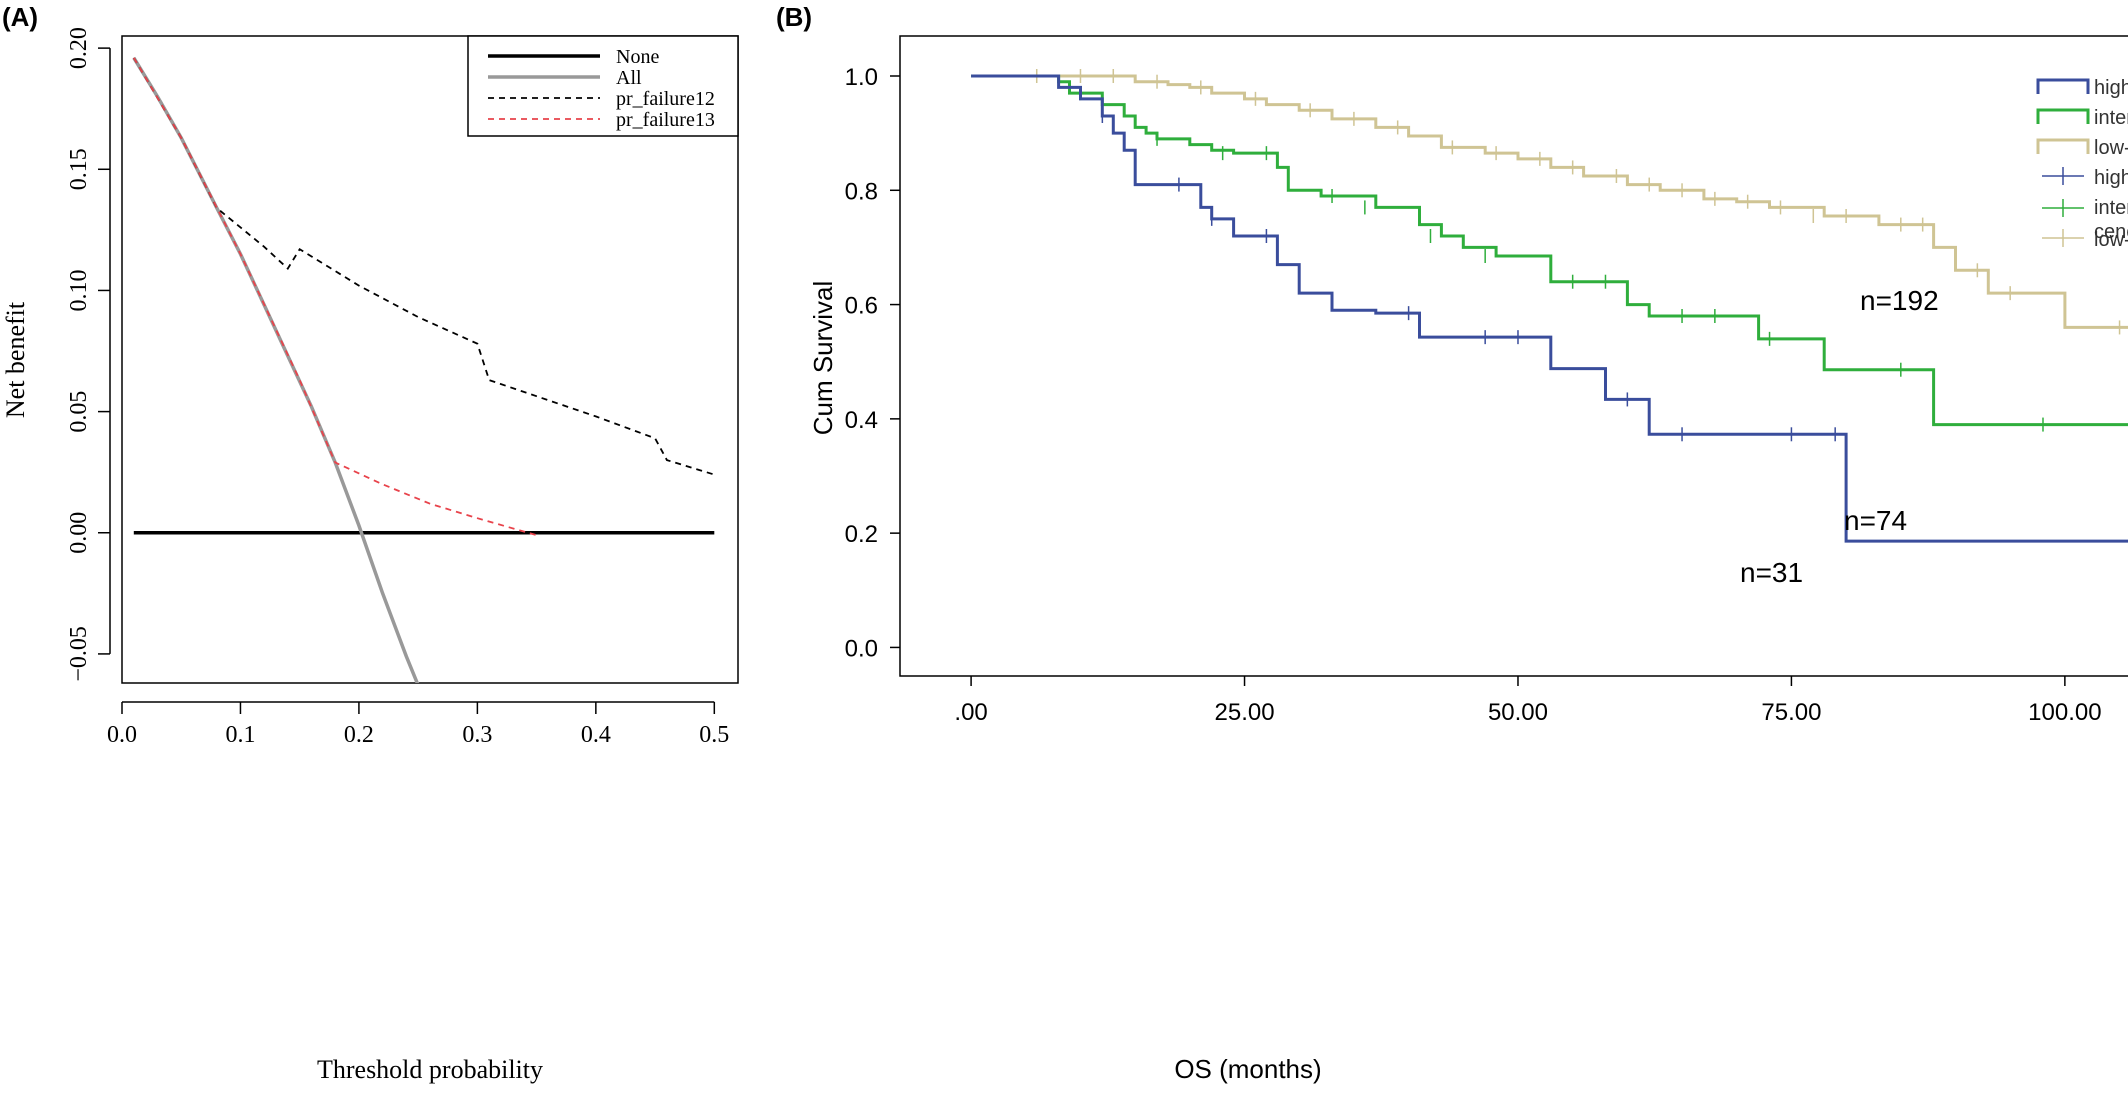 The image size is (2128, 1100). I want to click on panel-b-y-tick-label: 0.2, so click(861, 534).